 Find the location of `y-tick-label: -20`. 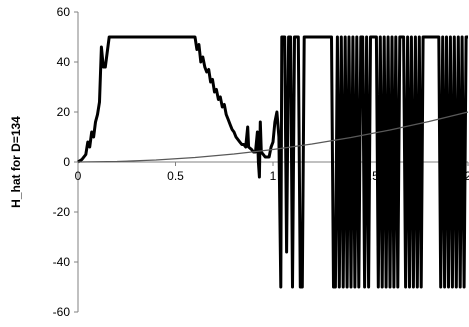

y-tick-label: -20 is located at coordinates (62, 212).